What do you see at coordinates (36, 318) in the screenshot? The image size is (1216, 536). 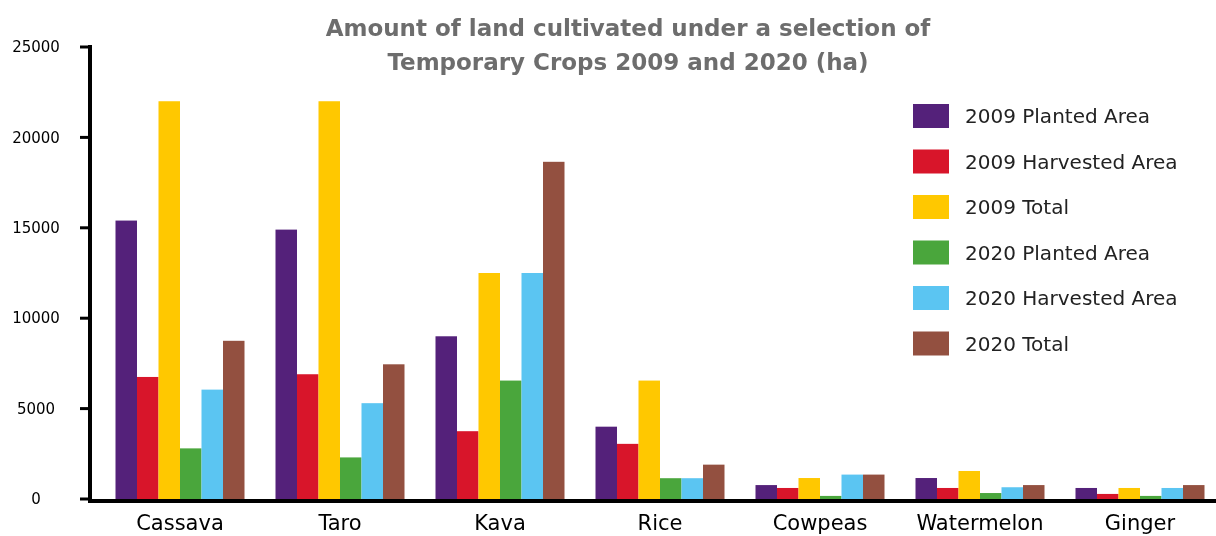 I see `y-tick-label: 10000` at bounding box center [36, 318].